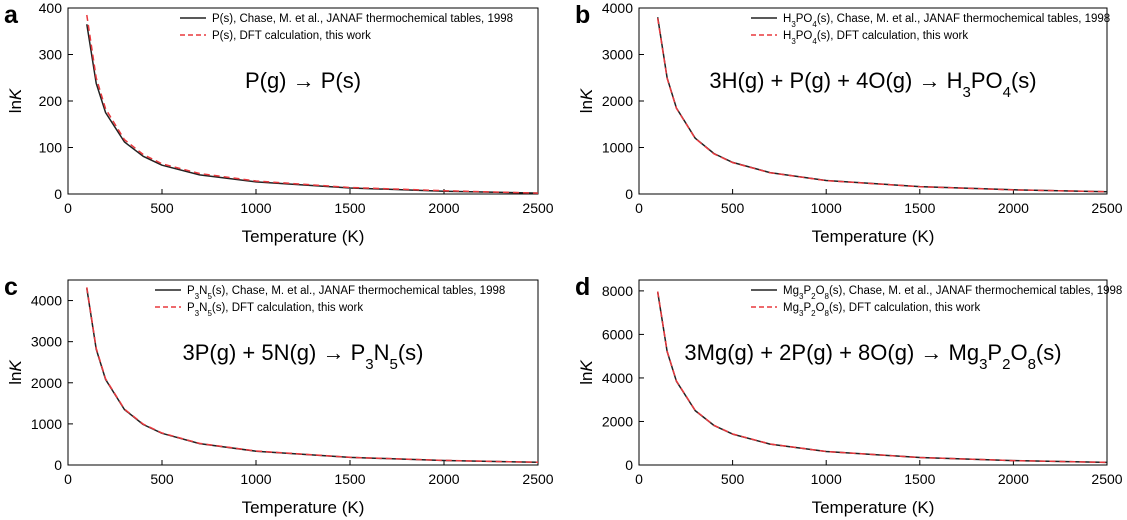 The width and height of the screenshot is (1127, 520). What do you see at coordinates (11, 15) in the screenshot?
I see `panel-letter: a` at bounding box center [11, 15].